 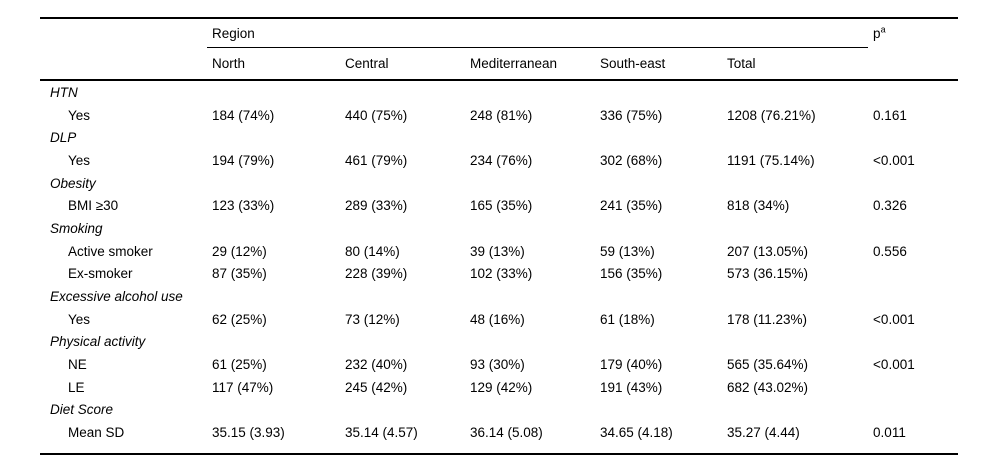 What do you see at coordinates (499, 228) in the screenshot?
I see `group-row: Smoking` at bounding box center [499, 228].